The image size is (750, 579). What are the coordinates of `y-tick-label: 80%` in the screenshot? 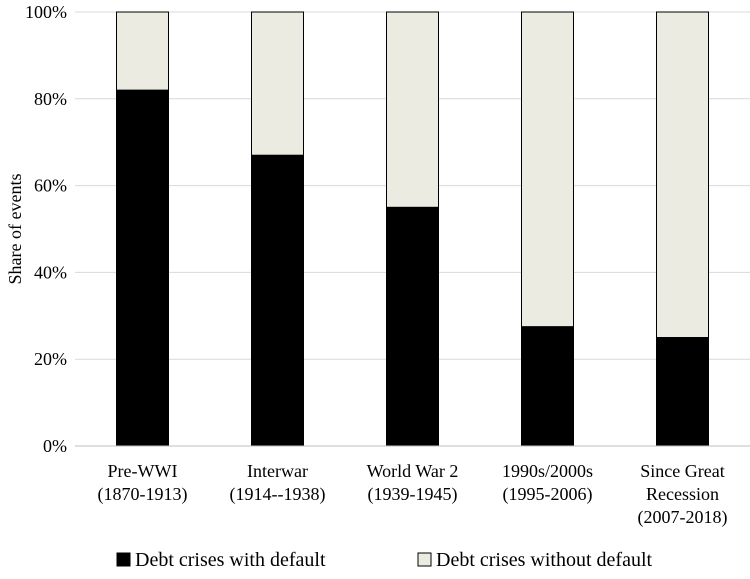 It's located at (50, 99).